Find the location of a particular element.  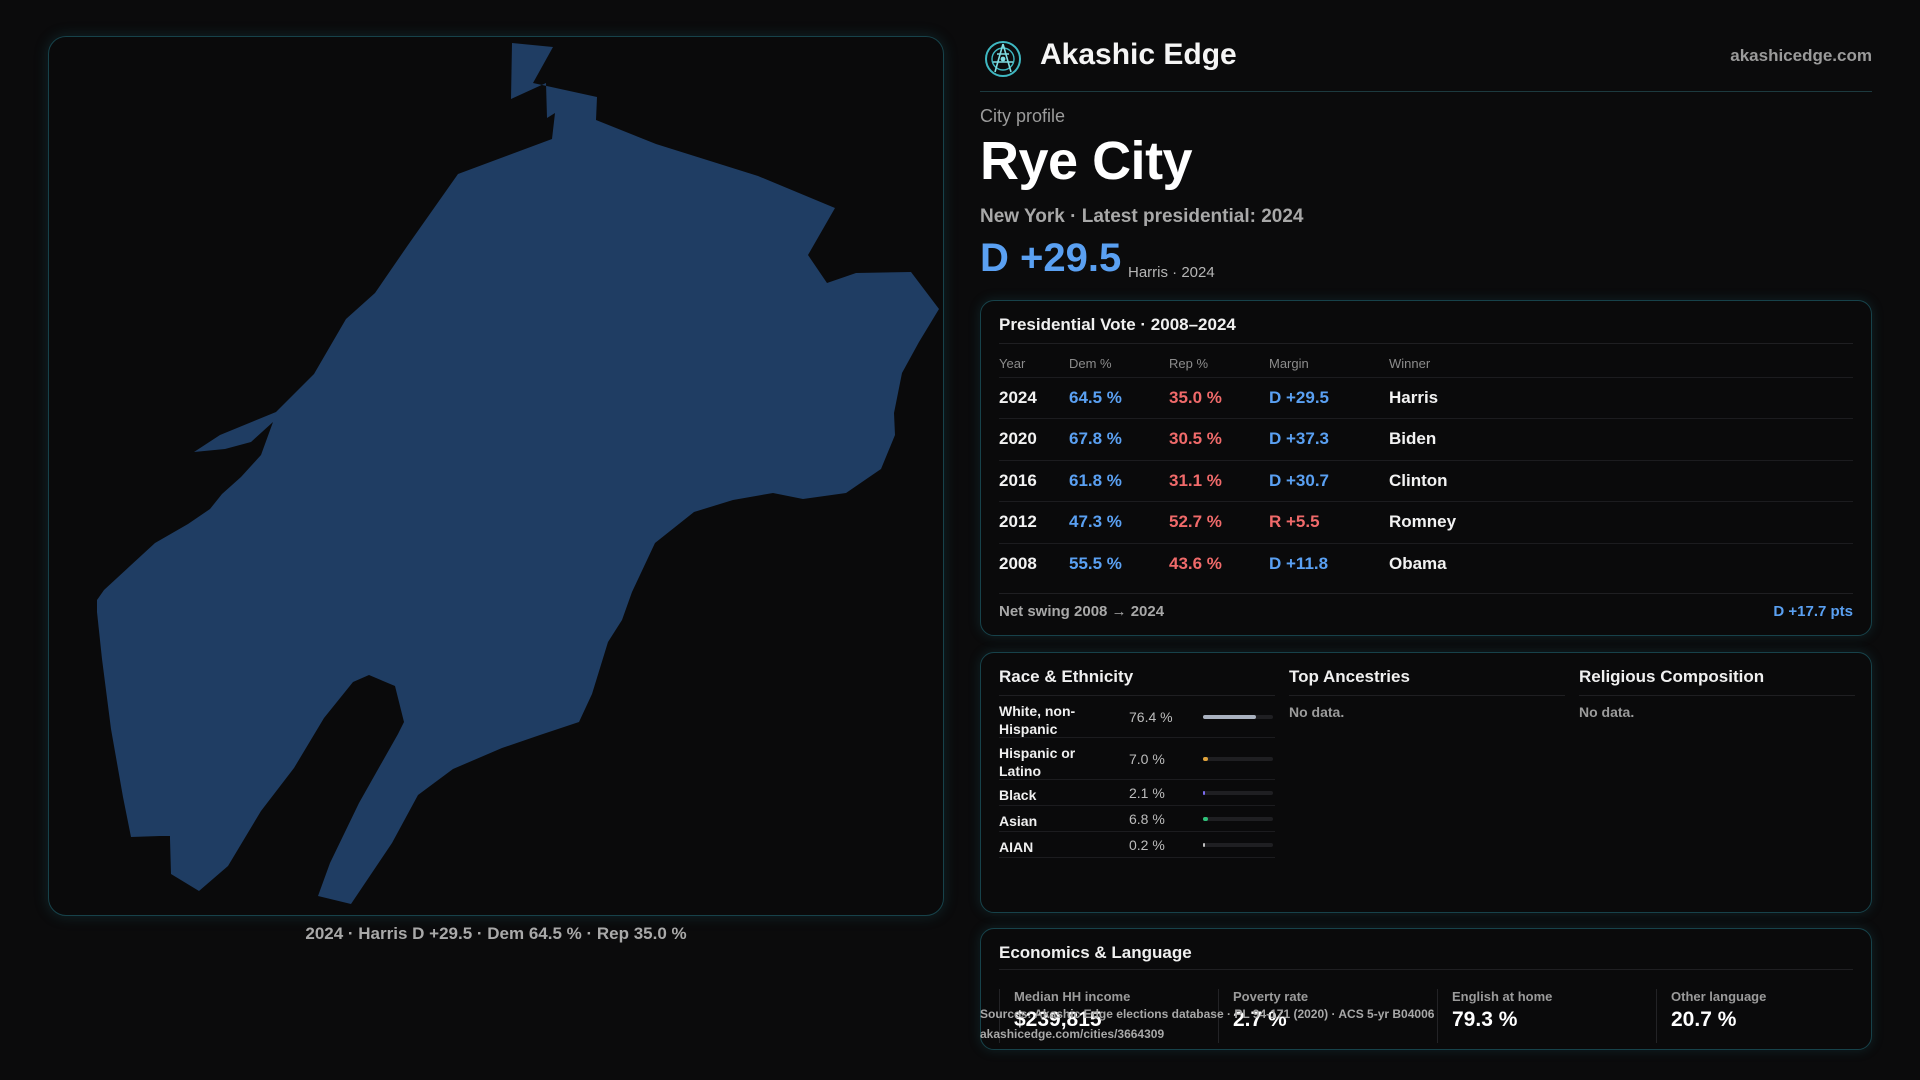

compass-icon is located at coordinates (1003, 59).